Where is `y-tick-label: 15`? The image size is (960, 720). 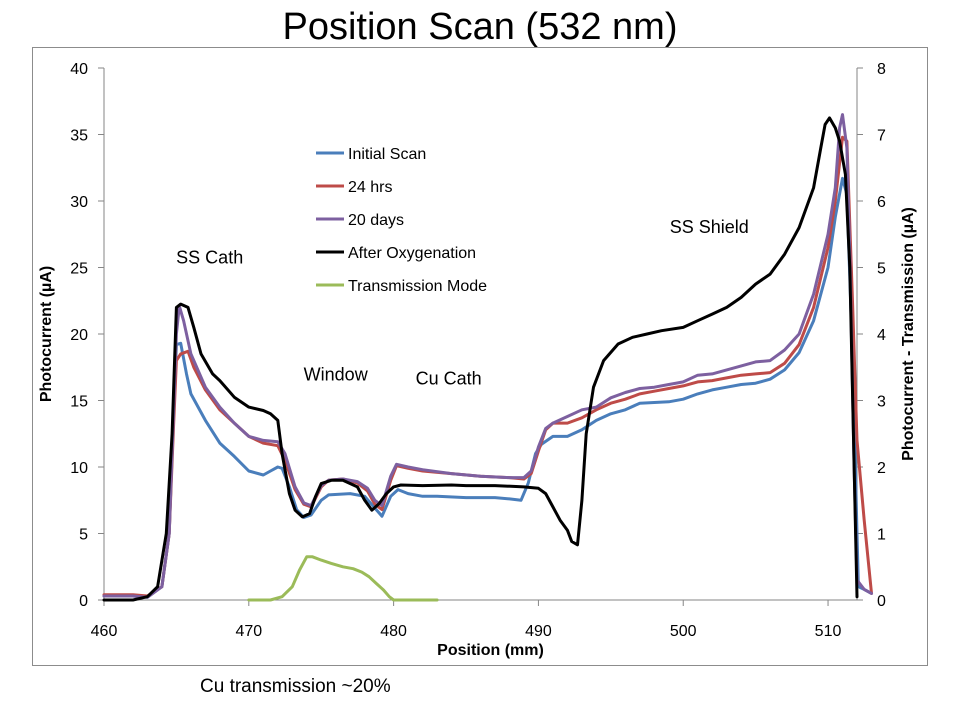
y-tick-label: 15 is located at coordinates (79, 402).